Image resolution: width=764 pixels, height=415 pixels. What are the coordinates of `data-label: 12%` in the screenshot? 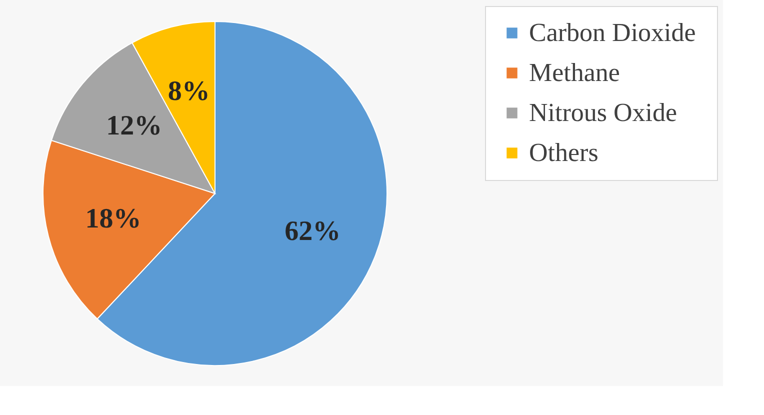 It's located at (134, 126).